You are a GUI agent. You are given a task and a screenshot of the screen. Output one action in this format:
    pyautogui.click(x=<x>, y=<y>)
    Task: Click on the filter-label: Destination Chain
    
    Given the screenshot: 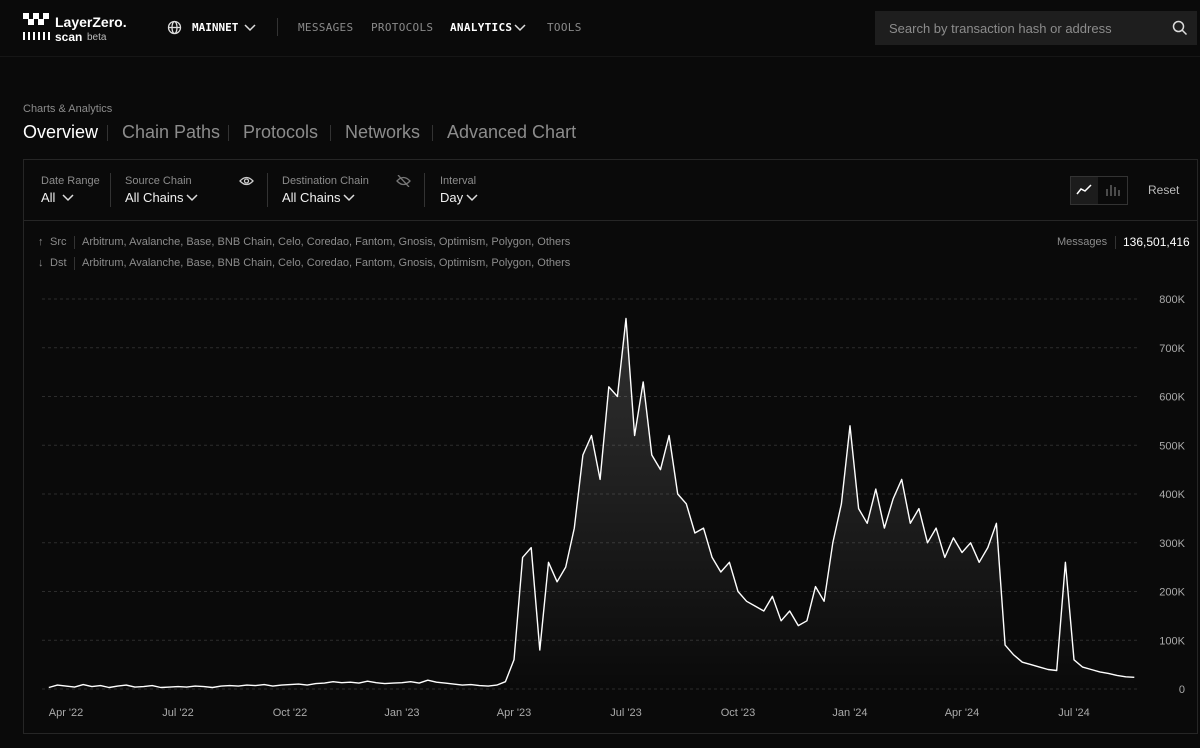 What is the action you would take?
    pyautogui.click(x=325, y=181)
    